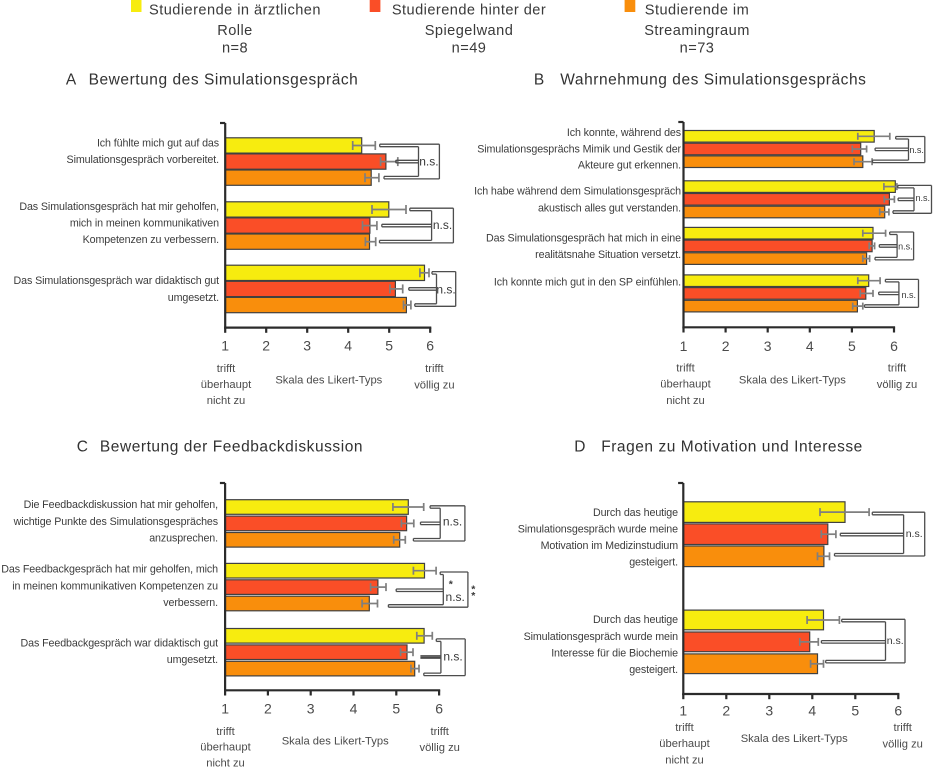  I want to click on svg-text: verbessern., so click(190, 603).